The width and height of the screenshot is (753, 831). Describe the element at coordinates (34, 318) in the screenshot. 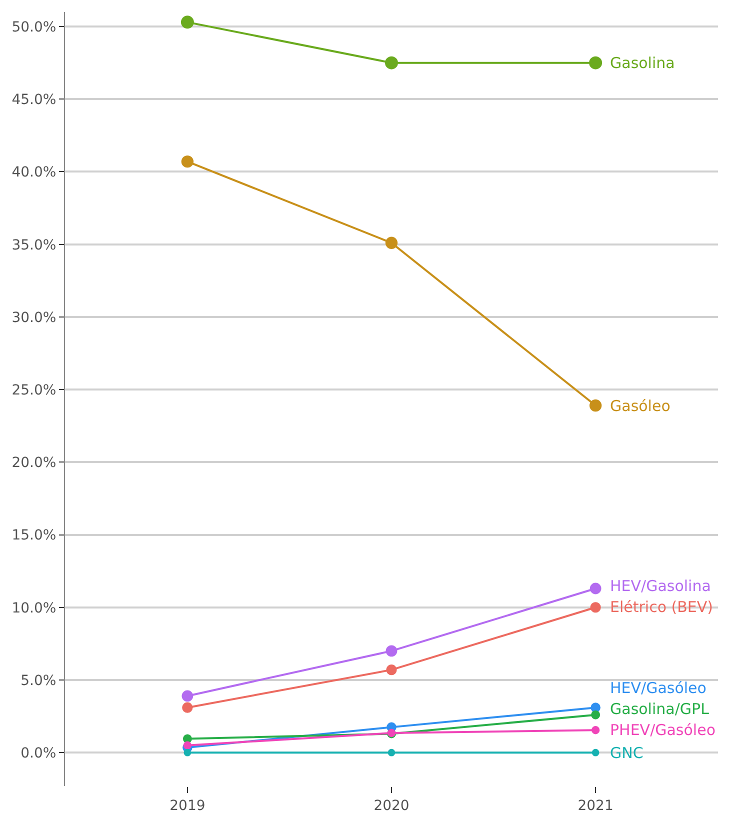

I see `y-tick-label: 30.0%` at that location.